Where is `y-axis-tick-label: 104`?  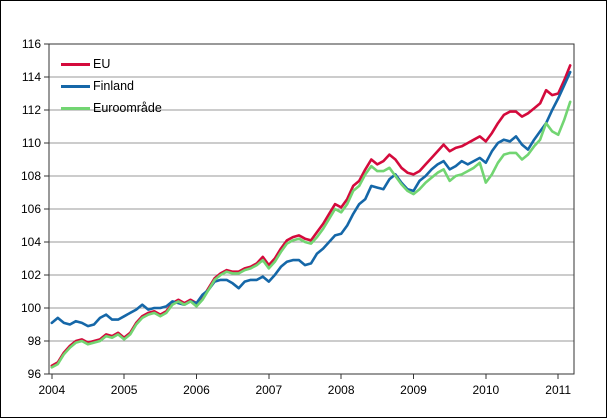 y-axis-tick-label: 104 is located at coordinates (31, 242).